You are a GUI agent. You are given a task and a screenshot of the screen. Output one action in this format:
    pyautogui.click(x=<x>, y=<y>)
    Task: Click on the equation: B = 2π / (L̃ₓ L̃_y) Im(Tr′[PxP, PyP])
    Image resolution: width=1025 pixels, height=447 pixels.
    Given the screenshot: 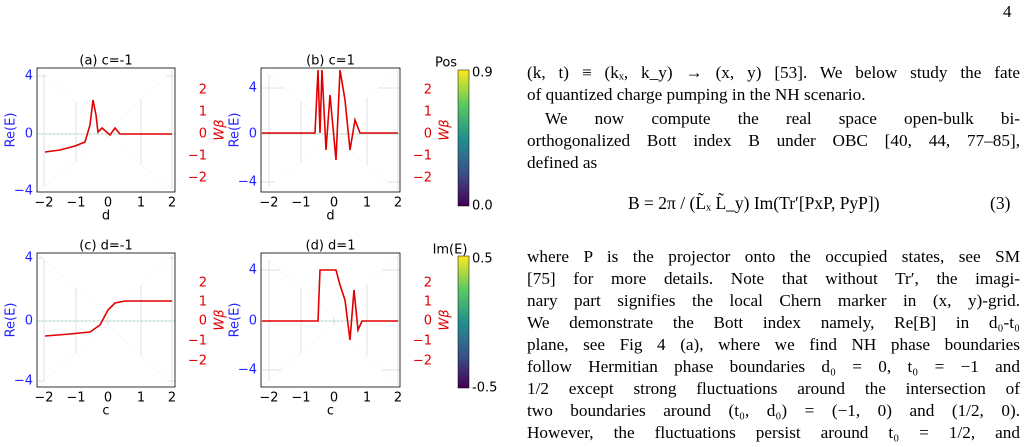 What is the action you would take?
    pyautogui.click(x=754, y=203)
    